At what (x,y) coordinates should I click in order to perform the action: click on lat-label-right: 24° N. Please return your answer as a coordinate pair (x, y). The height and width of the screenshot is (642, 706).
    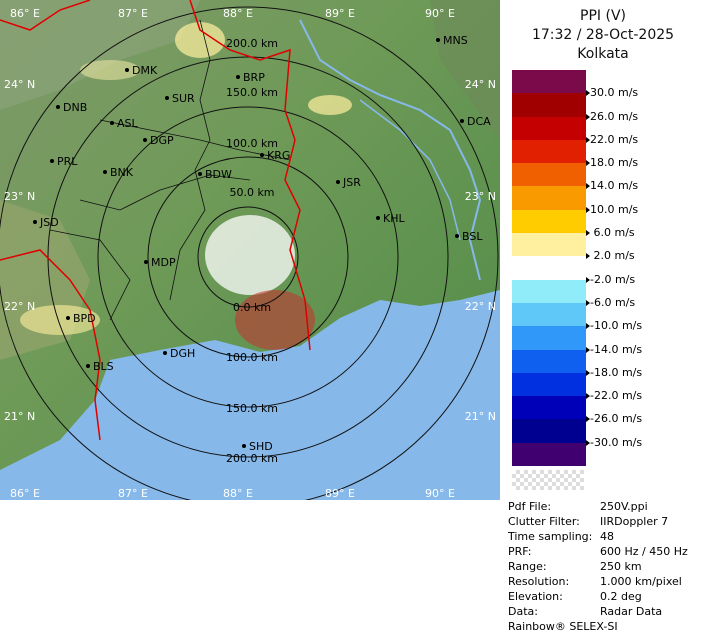
    Looking at the image, I should click on (480, 84).